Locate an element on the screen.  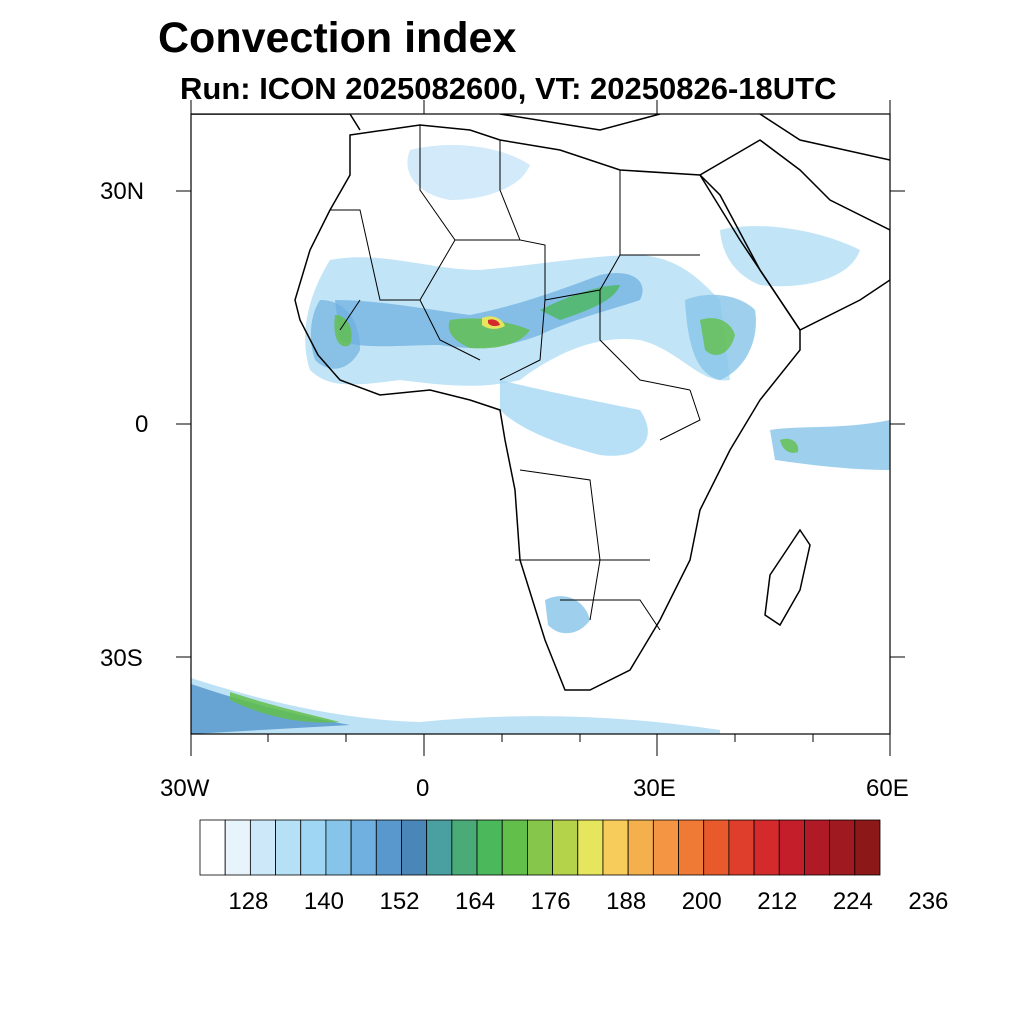
colorbar-tick-label: 164 is located at coordinates (475, 901).